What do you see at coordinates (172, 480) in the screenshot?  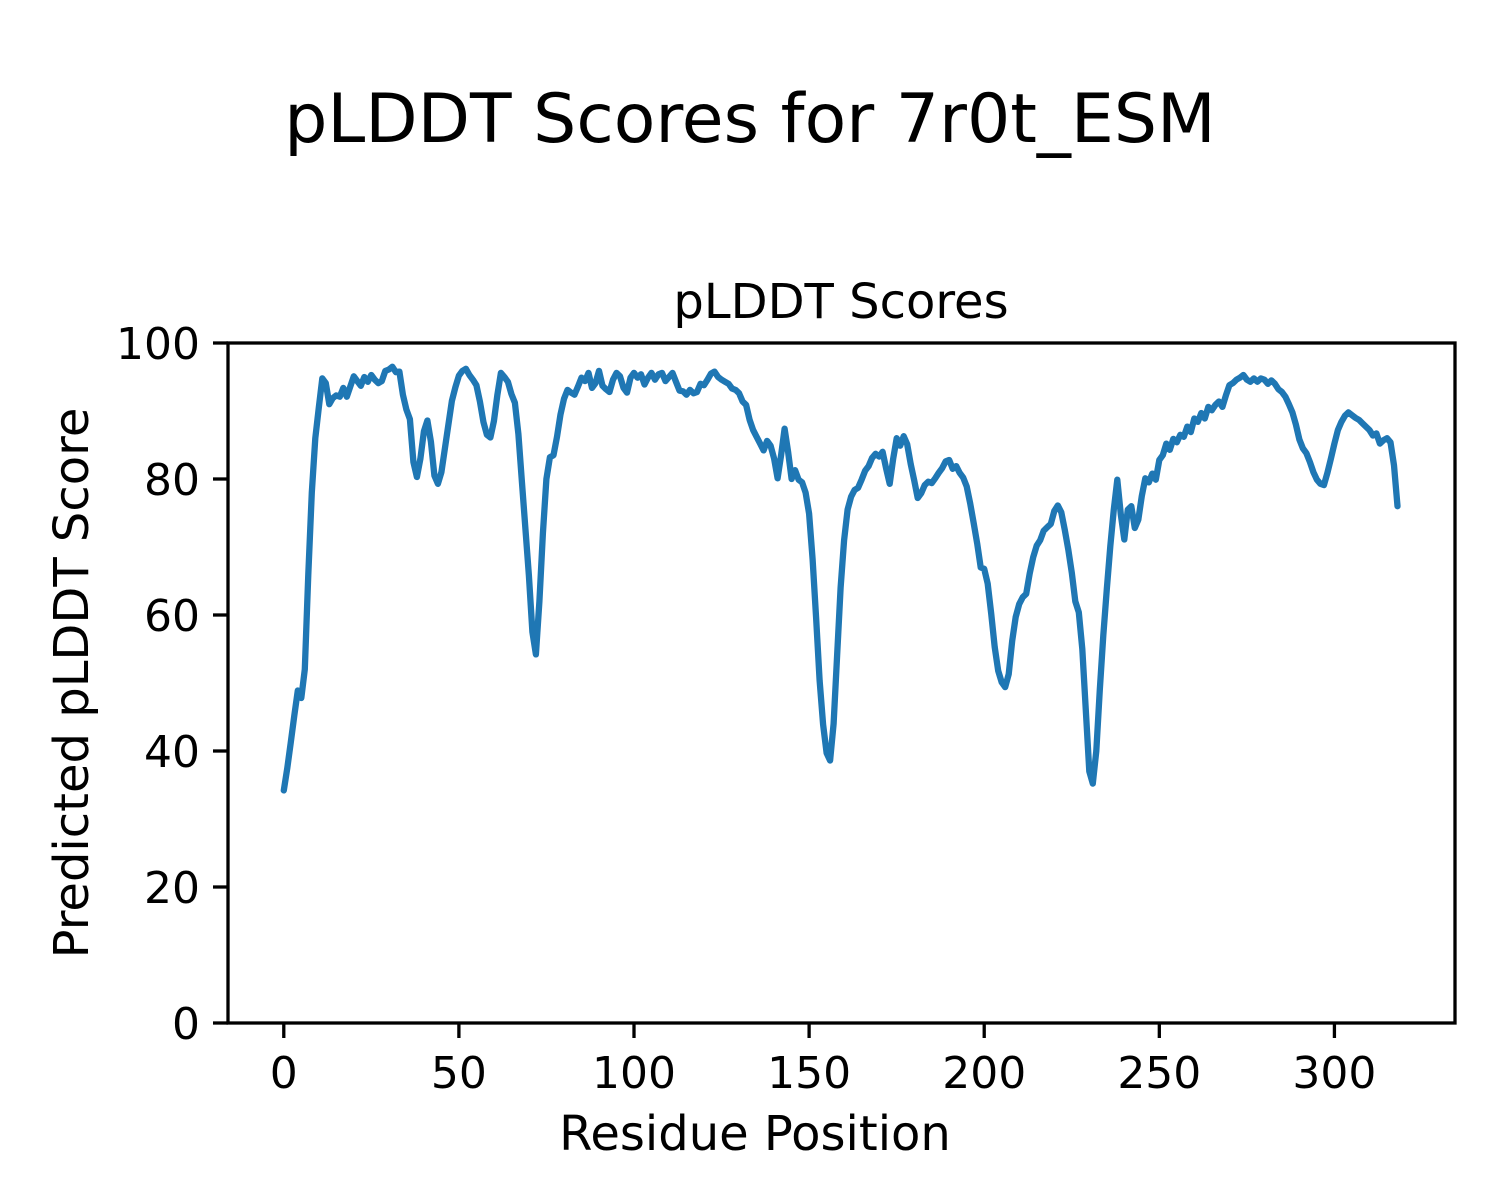 I see `y-tick-label: 80` at bounding box center [172, 480].